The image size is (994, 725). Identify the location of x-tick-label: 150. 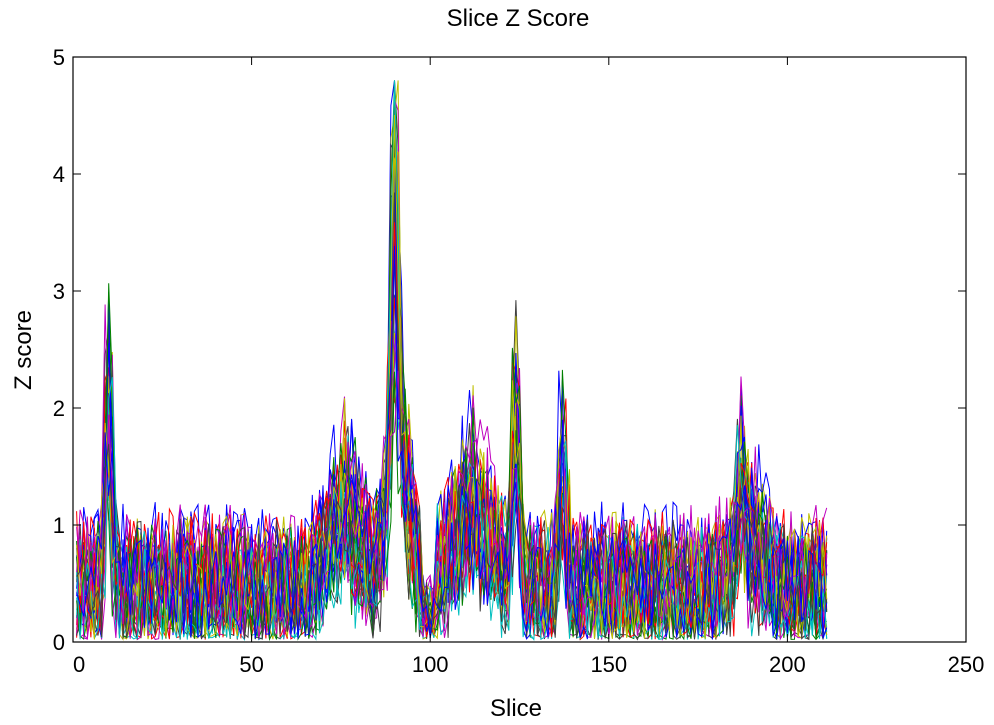
(608, 664).